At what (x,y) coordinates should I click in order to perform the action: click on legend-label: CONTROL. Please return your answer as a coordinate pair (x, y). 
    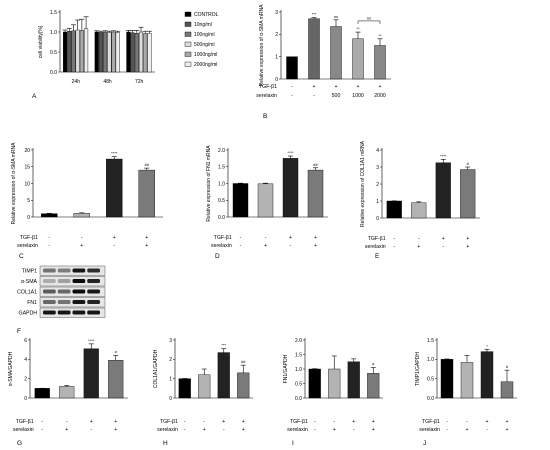
    Looking at the image, I should click on (206, 15).